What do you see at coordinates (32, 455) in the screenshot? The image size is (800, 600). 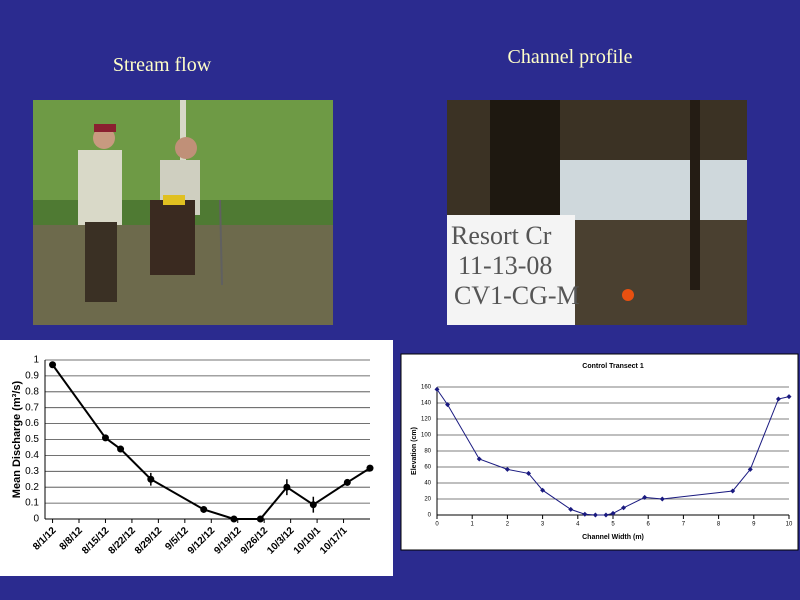 I see `y-tick-label: 0.4` at bounding box center [32, 455].